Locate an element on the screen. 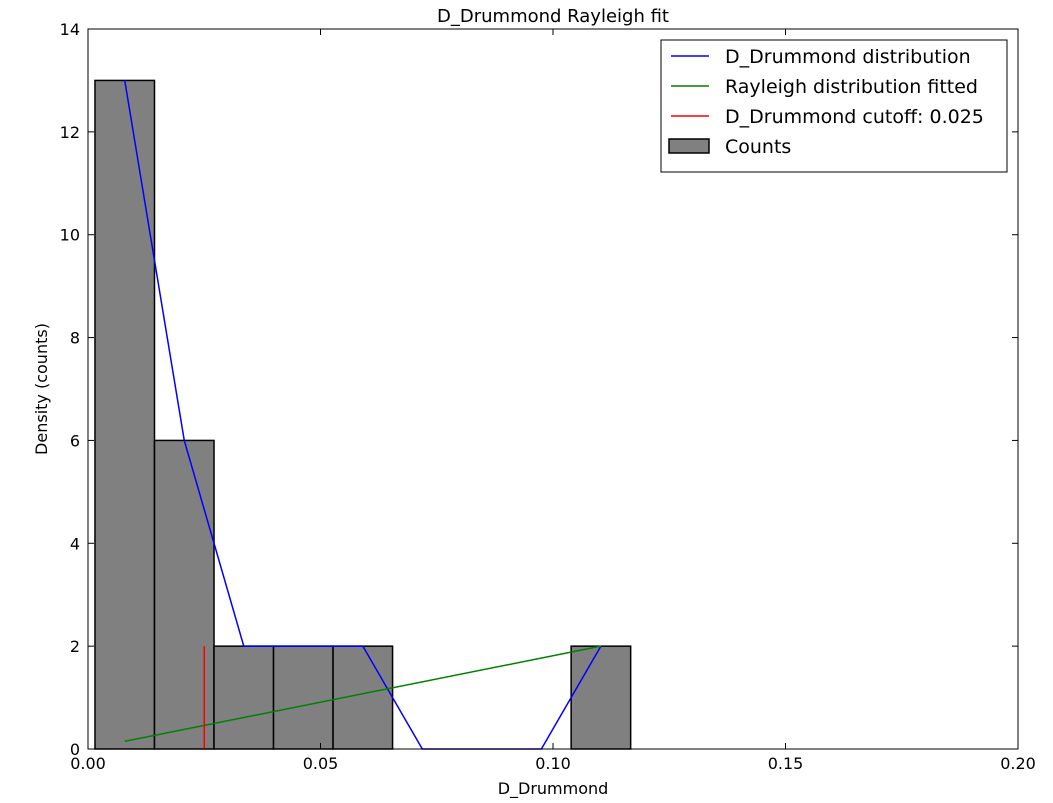  x-tick-label: 0.15 is located at coordinates (786, 763).